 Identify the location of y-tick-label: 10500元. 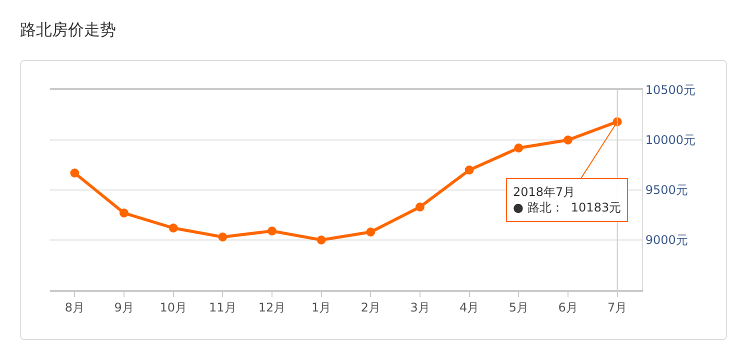
(670, 90).